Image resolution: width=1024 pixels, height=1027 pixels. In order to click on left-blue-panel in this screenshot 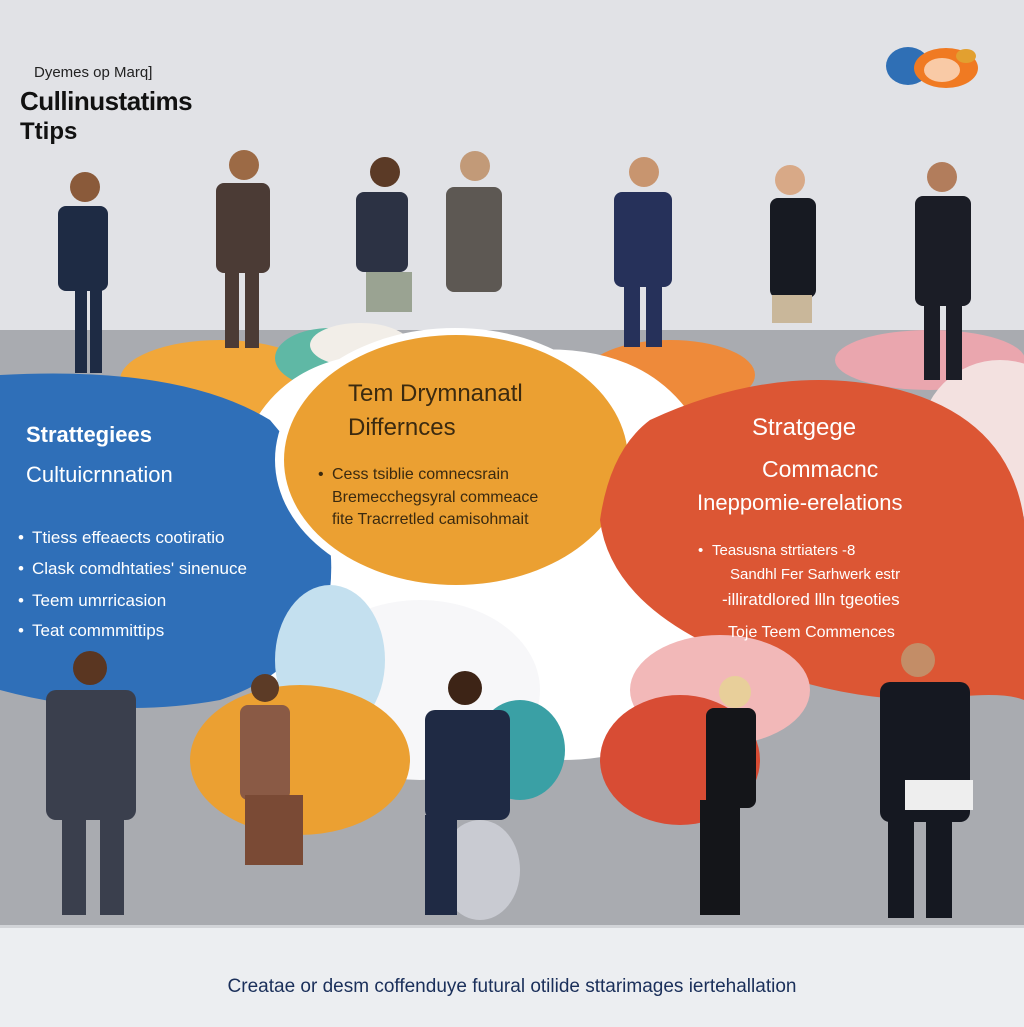, I will do `click(166, 540)`.